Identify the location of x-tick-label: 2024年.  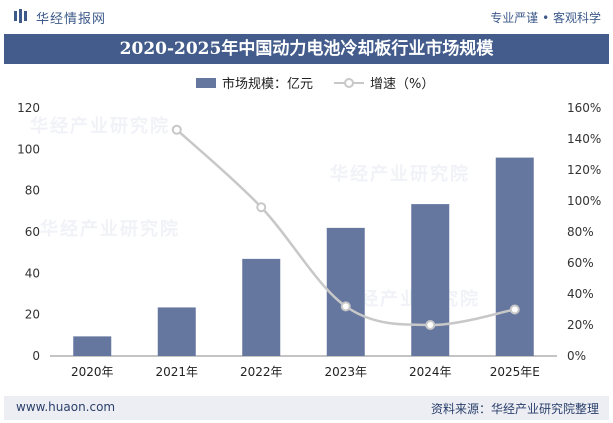
(430, 372).